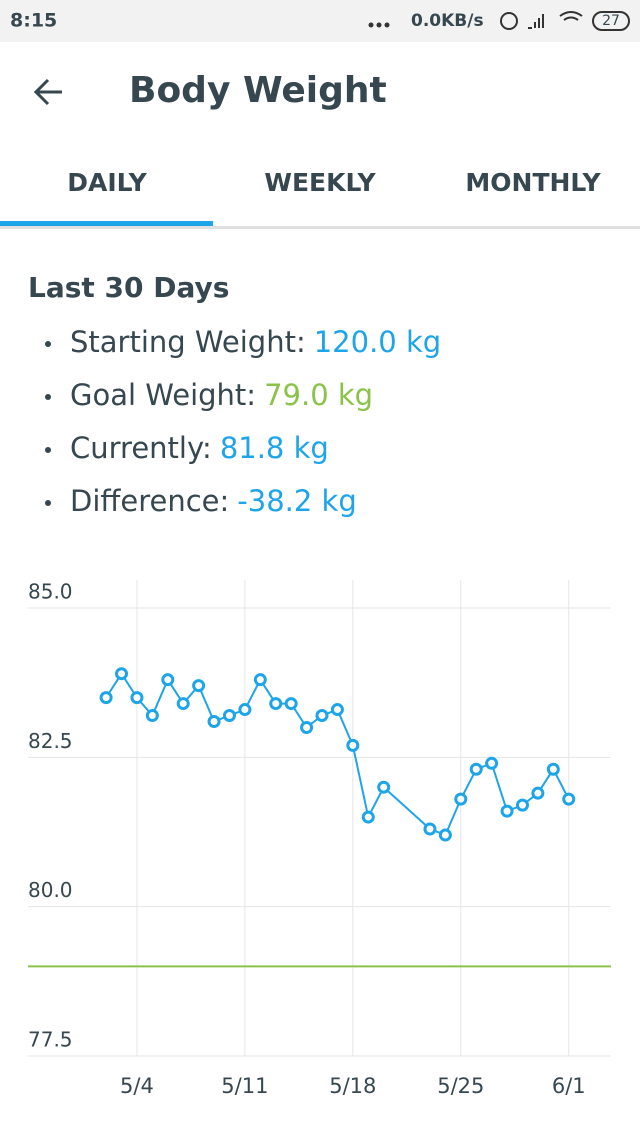 The height and width of the screenshot is (1138, 640). I want to click on status-icons, so click(565, 21).